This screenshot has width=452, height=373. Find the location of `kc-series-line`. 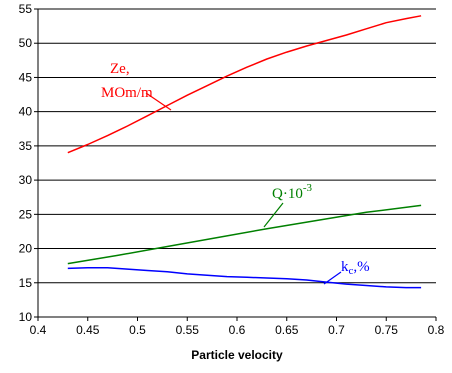

kc-series-line is located at coordinates (244, 277).